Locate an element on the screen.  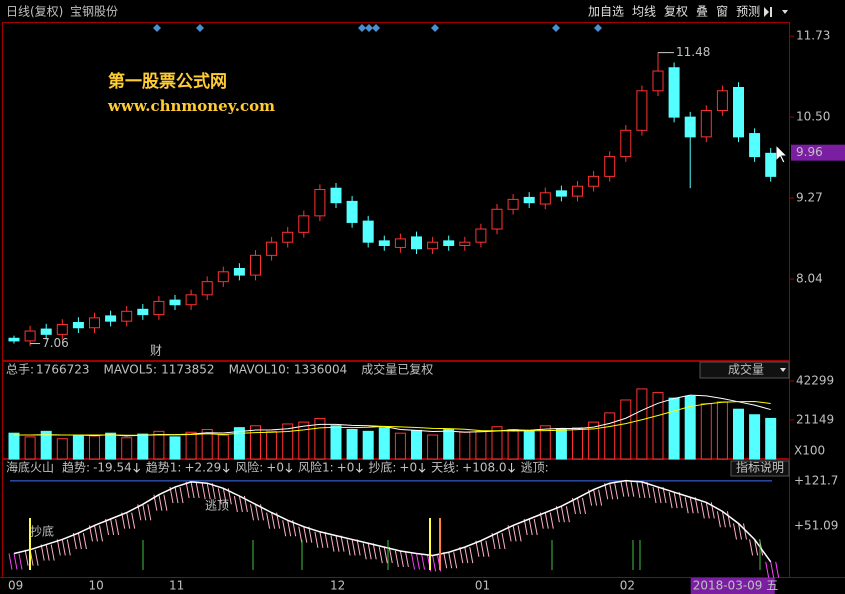
max-label: 11.48 is located at coordinates (693, 52).